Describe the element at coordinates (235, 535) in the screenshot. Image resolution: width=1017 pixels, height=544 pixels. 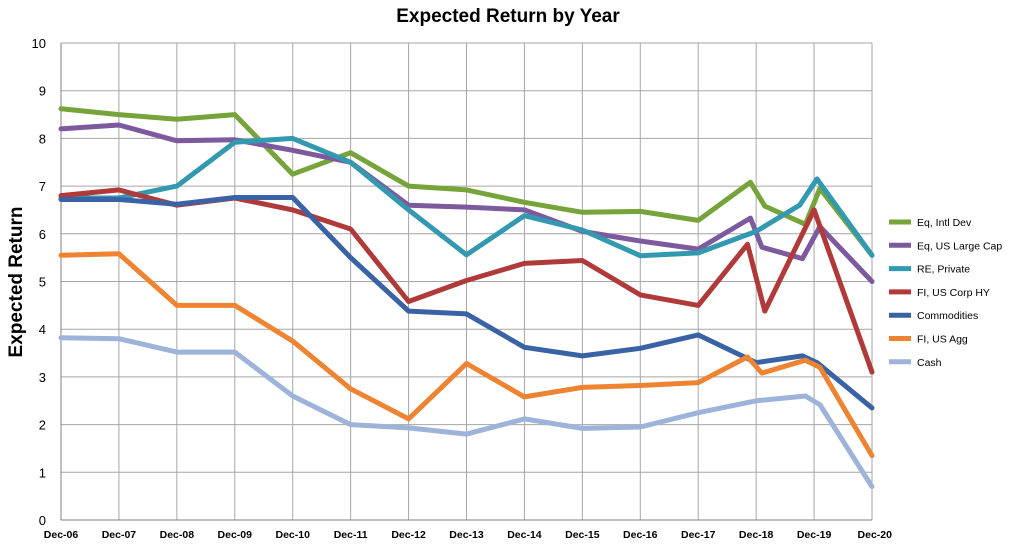
I see `x-tick-label: Dec-09` at that location.